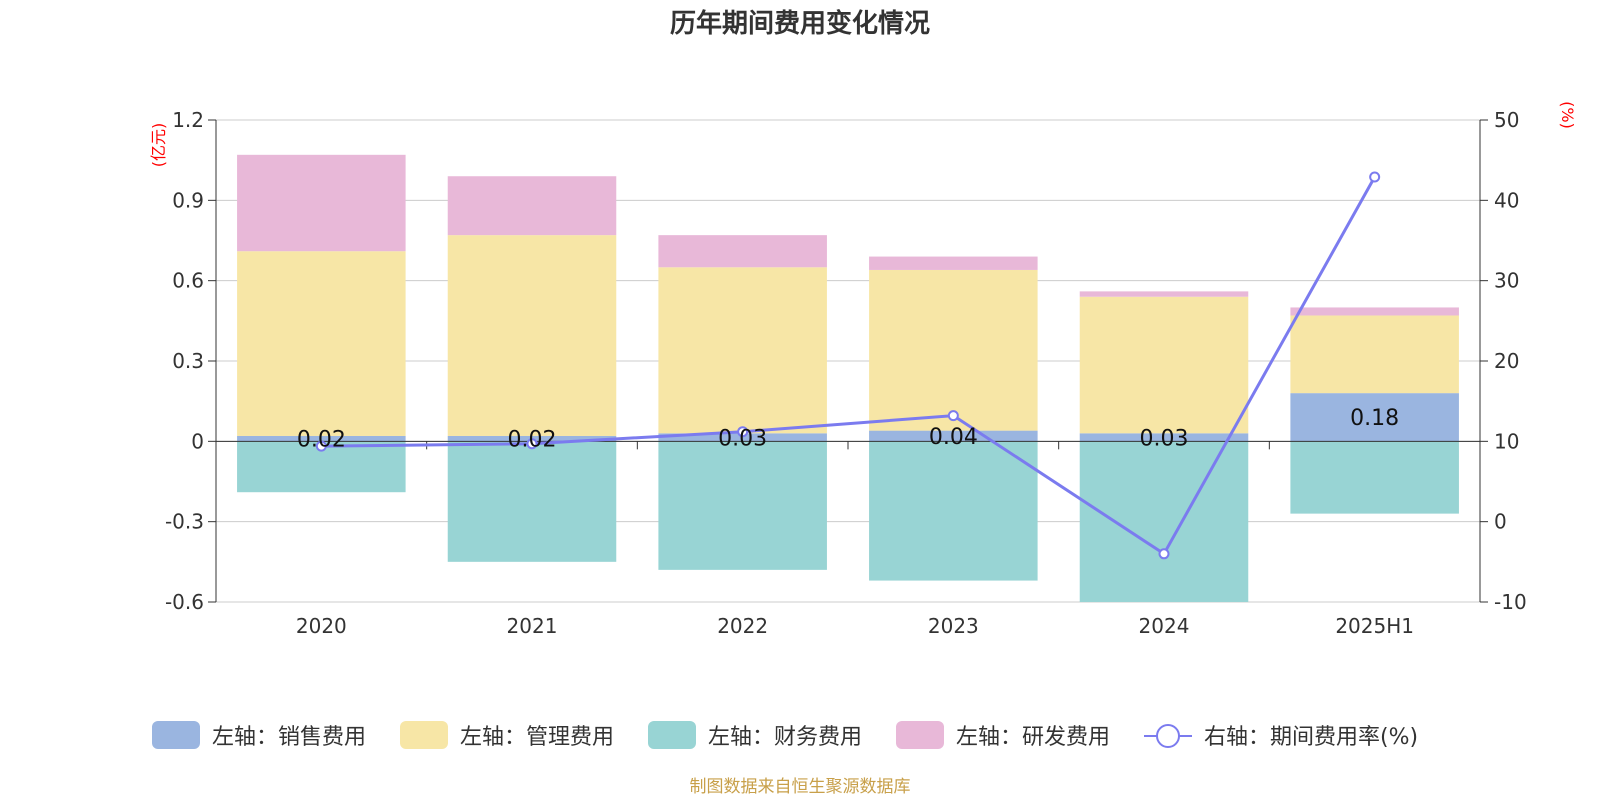  What do you see at coordinates (1500, 522) in the screenshot?
I see `right-axis-tick-label: 0` at bounding box center [1500, 522].